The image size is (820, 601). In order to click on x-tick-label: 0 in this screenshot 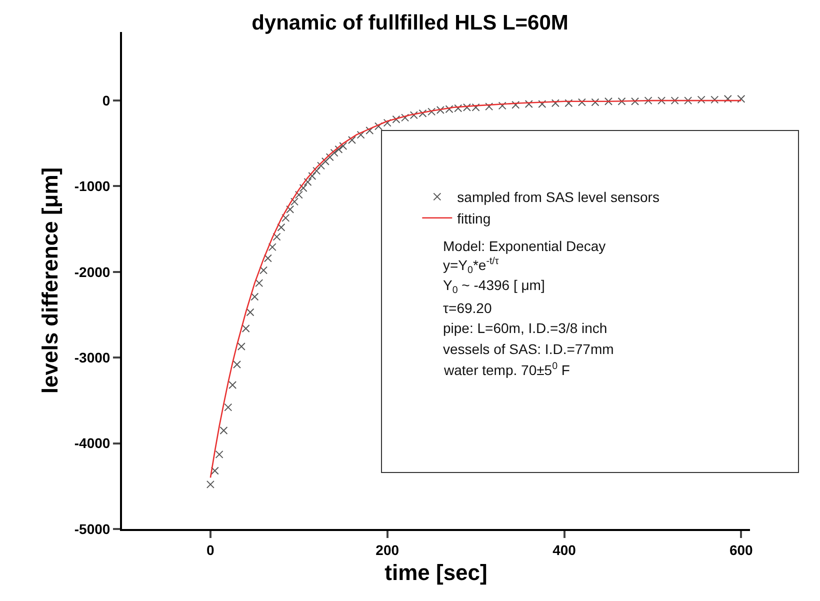, I will do `click(210, 550)`.